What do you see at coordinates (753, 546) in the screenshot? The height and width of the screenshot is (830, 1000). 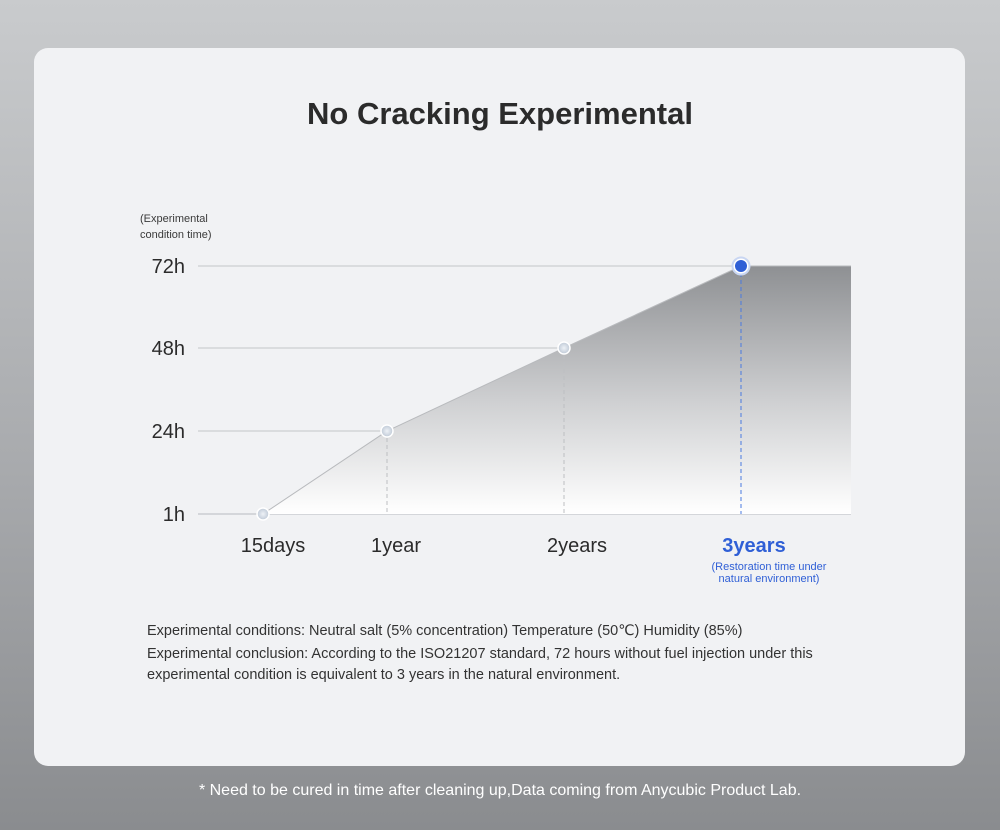 I see `x-tick-label: 3years` at bounding box center [753, 546].